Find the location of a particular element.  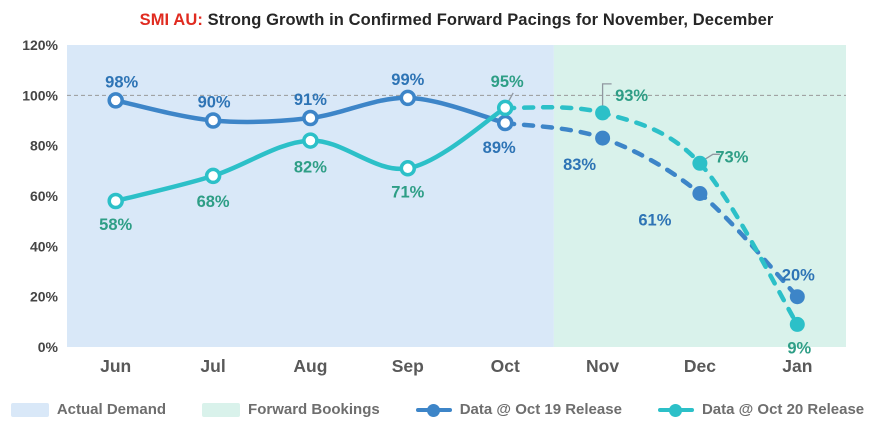

oct20-line-marker-swatch is located at coordinates (675, 410).